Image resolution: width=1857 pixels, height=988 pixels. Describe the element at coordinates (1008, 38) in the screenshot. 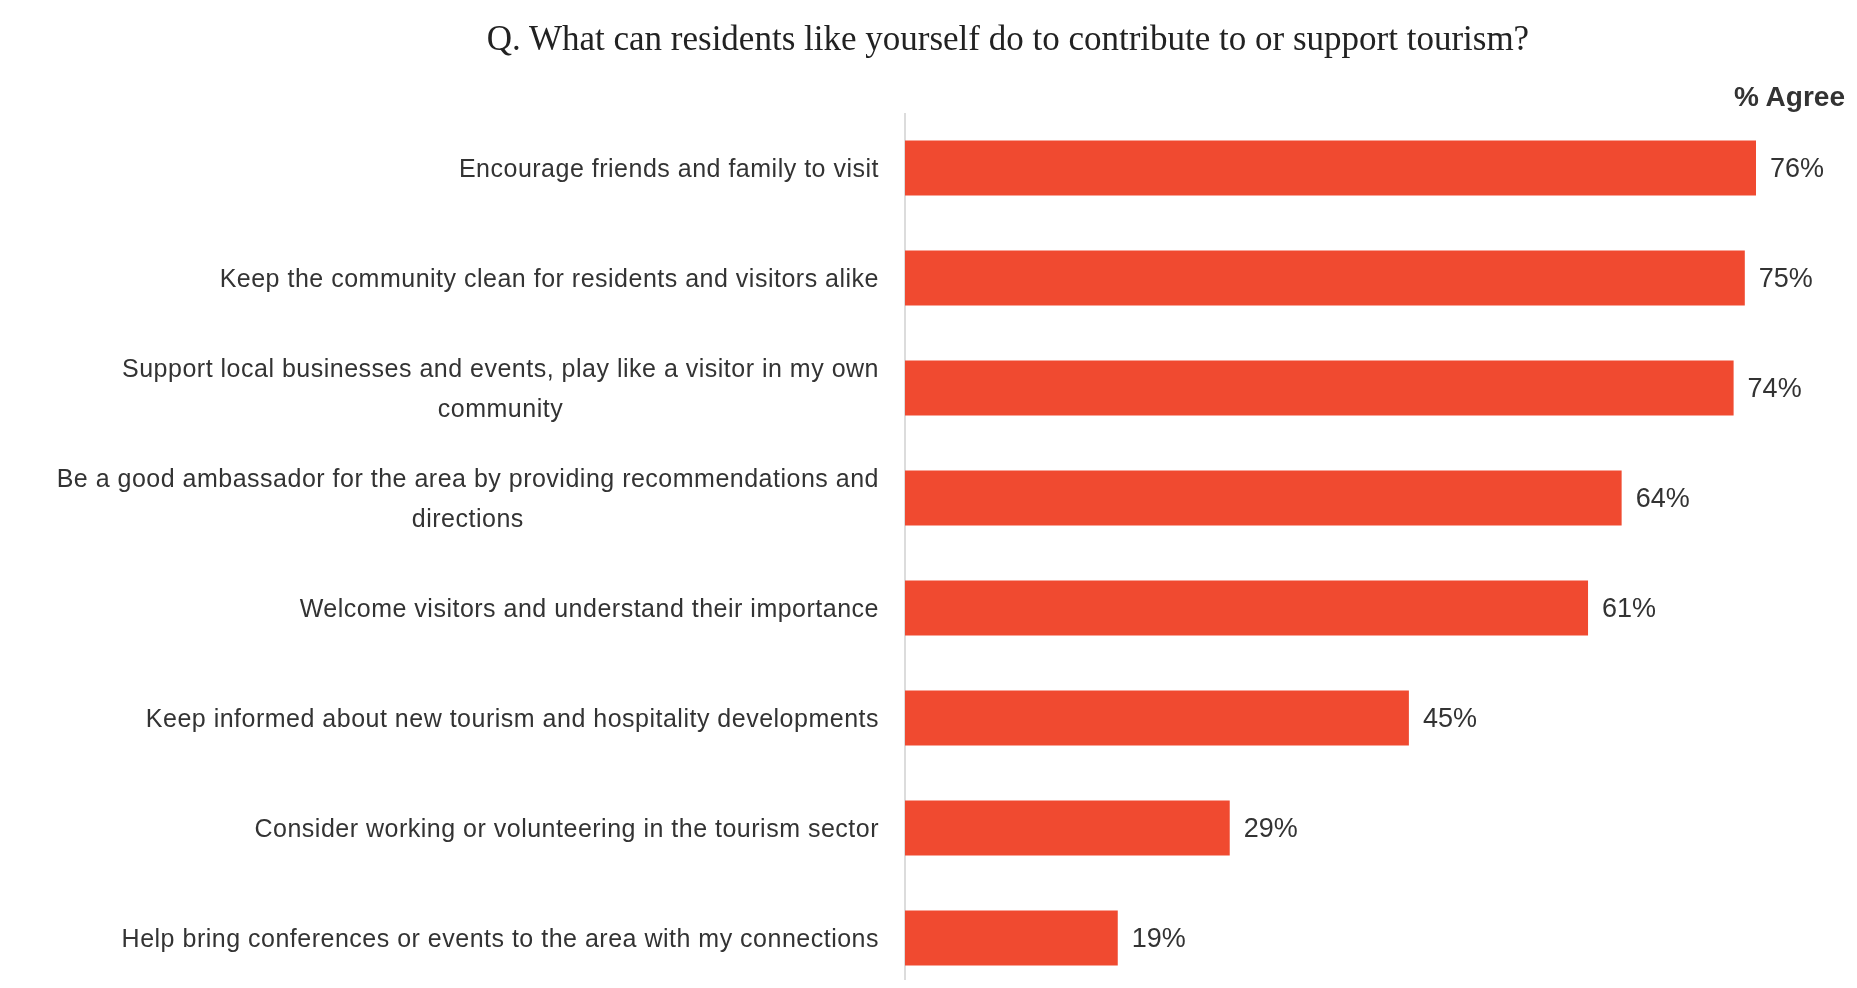

I see `chart-title: Q. What can residents like yourself do to contribute to or support tourism?` at that location.